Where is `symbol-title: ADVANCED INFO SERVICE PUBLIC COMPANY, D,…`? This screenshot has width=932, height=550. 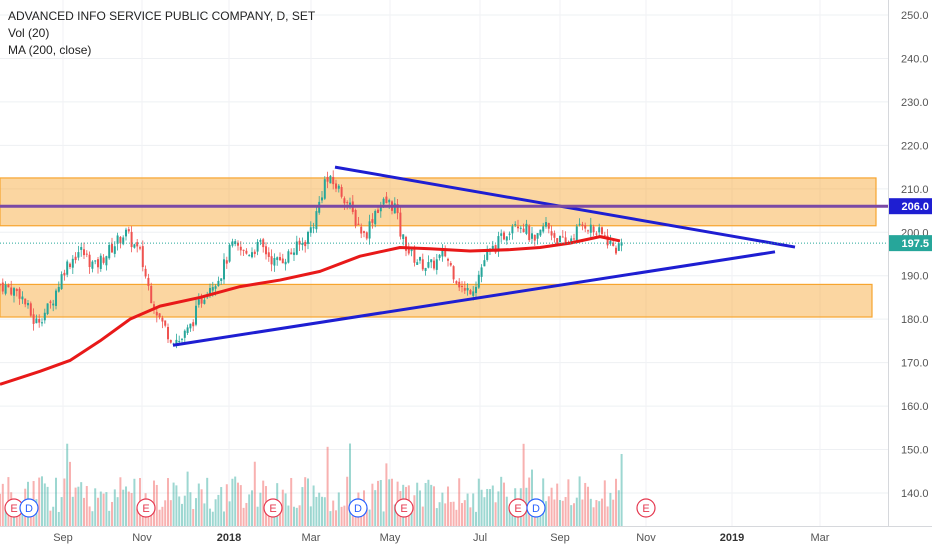 symbol-title: ADVANCED INFO SERVICE PUBLIC COMPANY, D,… is located at coordinates (162, 16).